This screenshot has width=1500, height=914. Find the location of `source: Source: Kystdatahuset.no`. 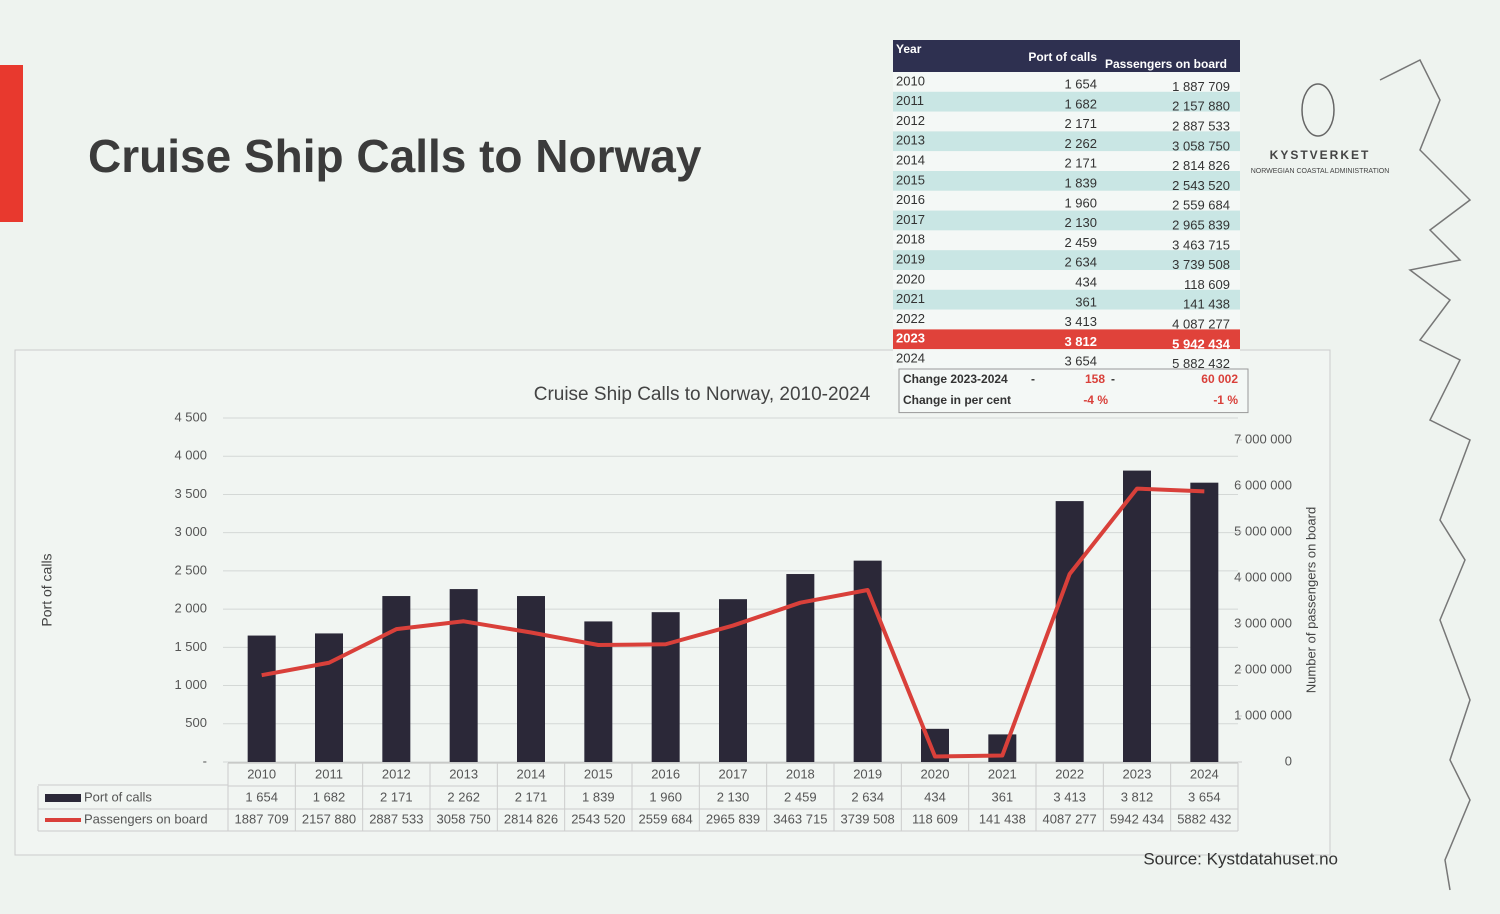

source: Source: Kystdatahuset.no is located at coordinates (1240, 858).